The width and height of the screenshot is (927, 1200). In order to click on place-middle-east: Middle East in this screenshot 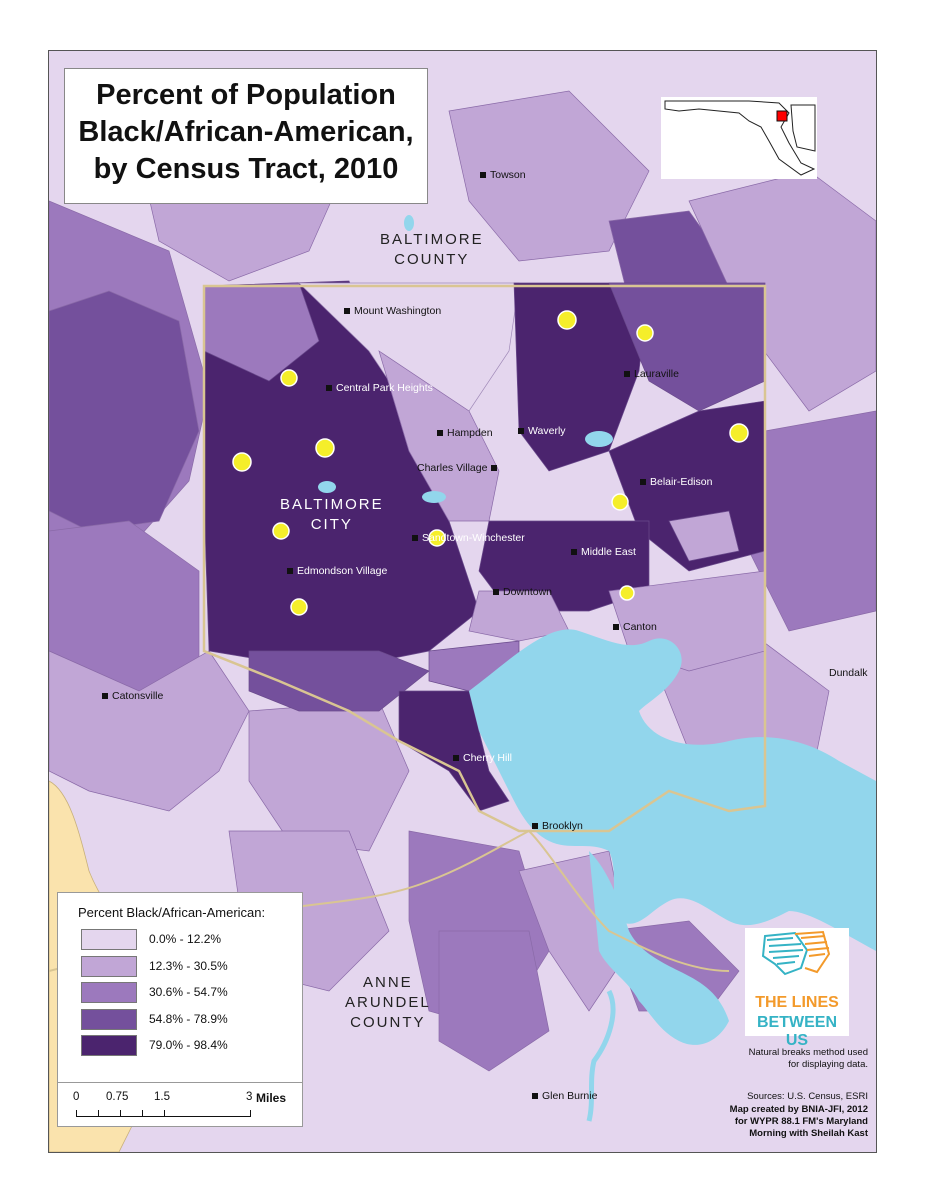, I will do `click(603, 552)`.